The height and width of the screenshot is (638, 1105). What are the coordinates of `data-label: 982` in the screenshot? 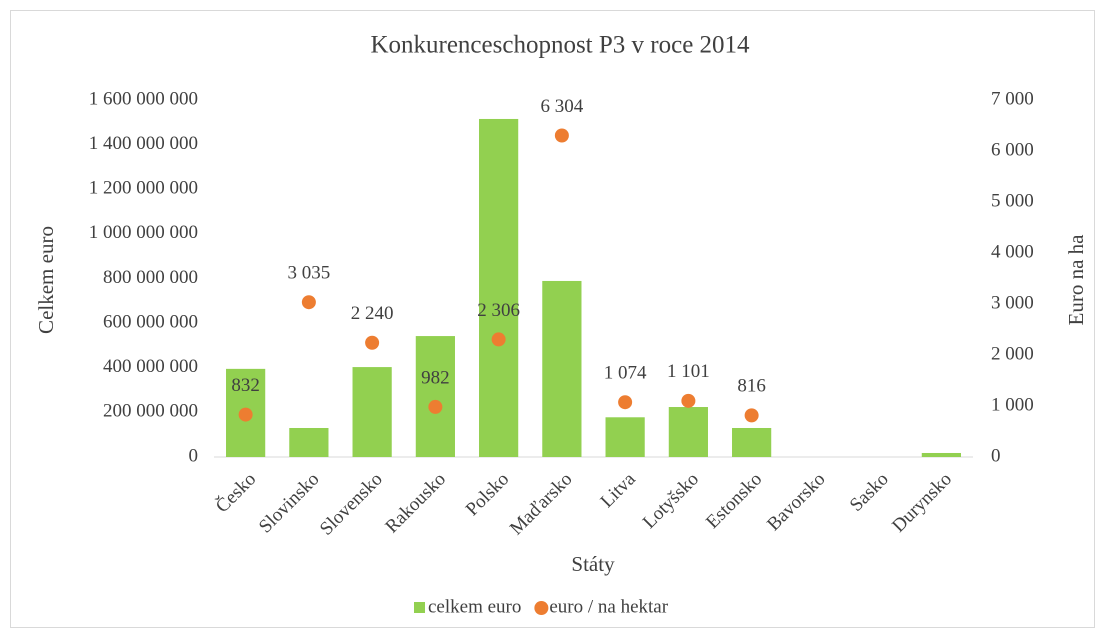 It's located at (435, 377).